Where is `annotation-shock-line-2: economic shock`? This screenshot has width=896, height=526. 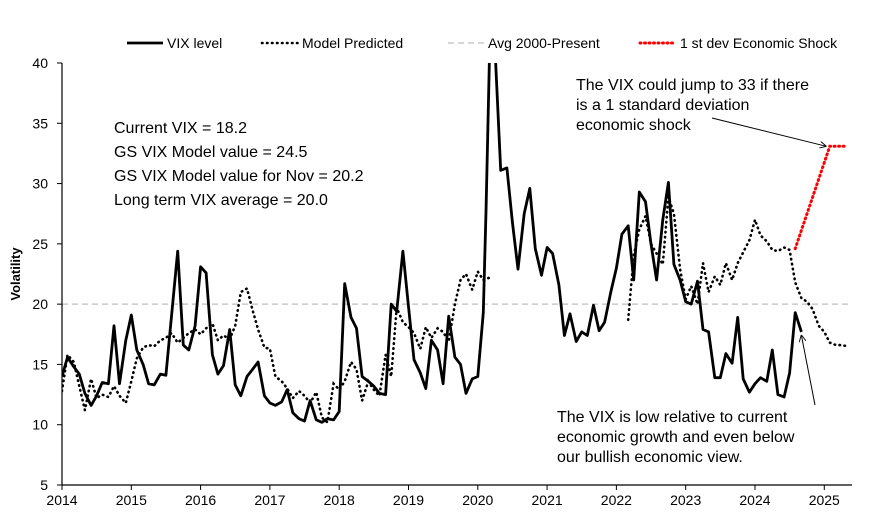 annotation-shock-line-2: economic shock is located at coordinates (634, 125).